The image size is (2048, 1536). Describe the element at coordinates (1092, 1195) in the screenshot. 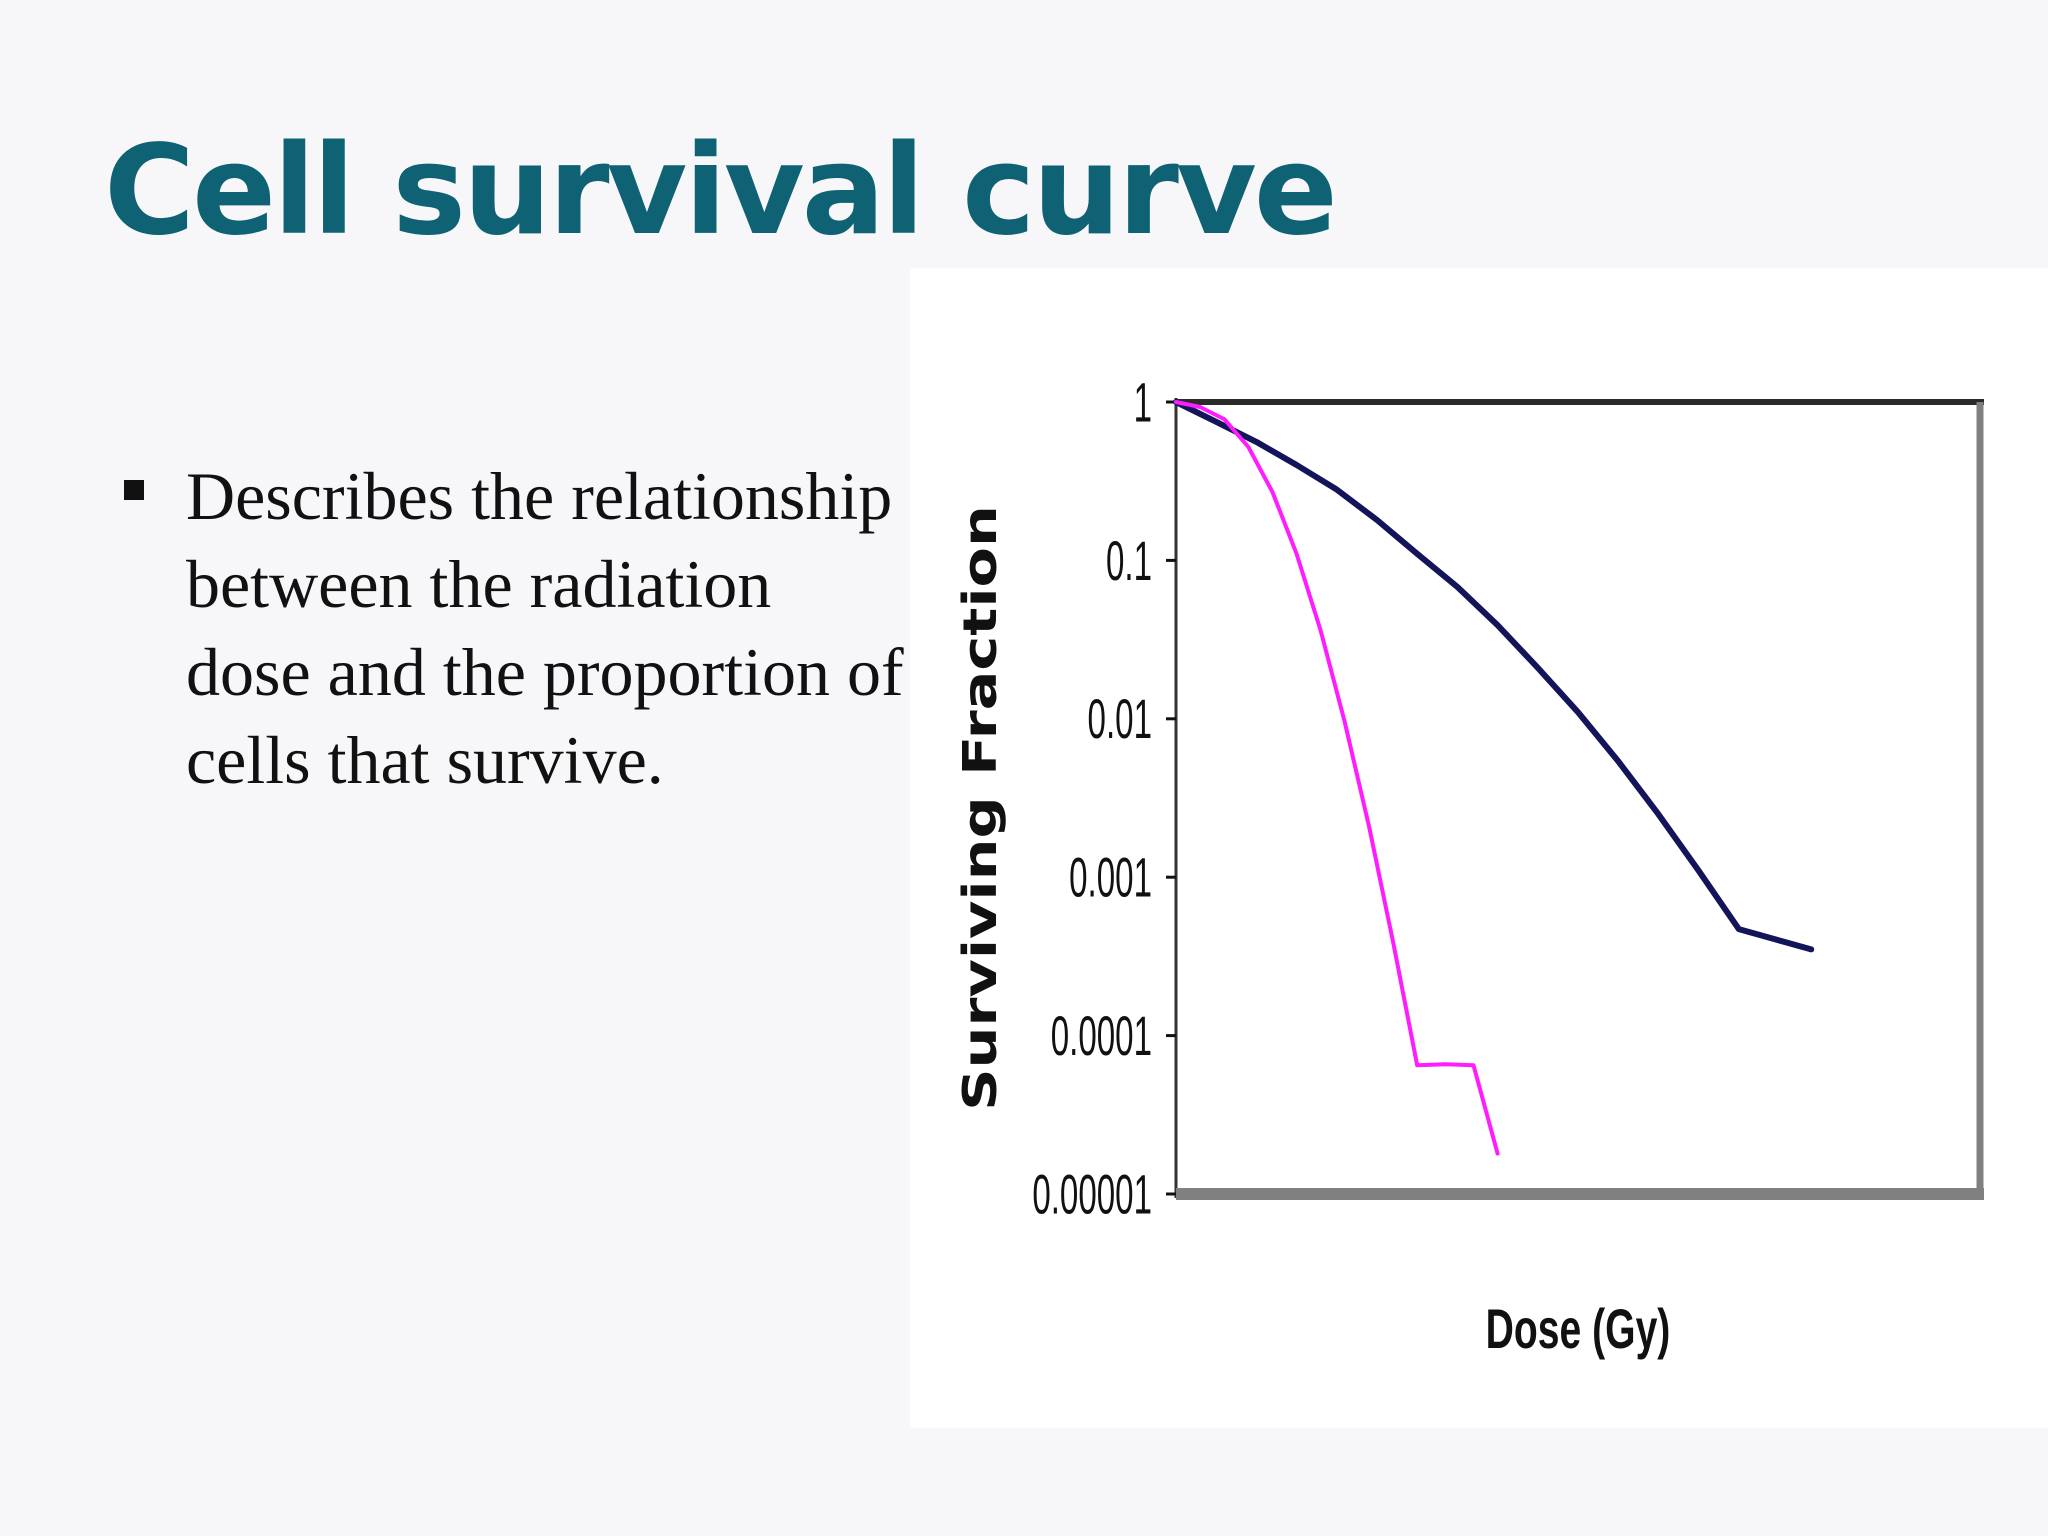

I see `y-tick-label: 0.00001` at that location.